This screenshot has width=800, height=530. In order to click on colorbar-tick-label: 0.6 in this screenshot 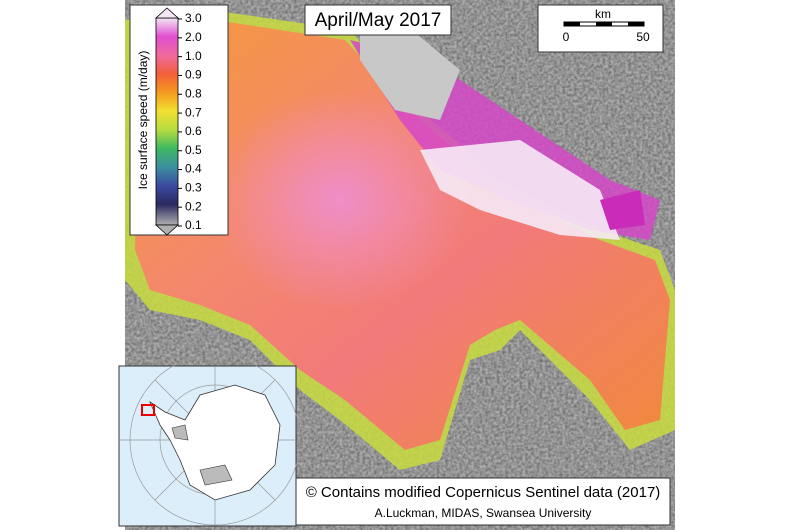, I will do `click(193, 131)`.